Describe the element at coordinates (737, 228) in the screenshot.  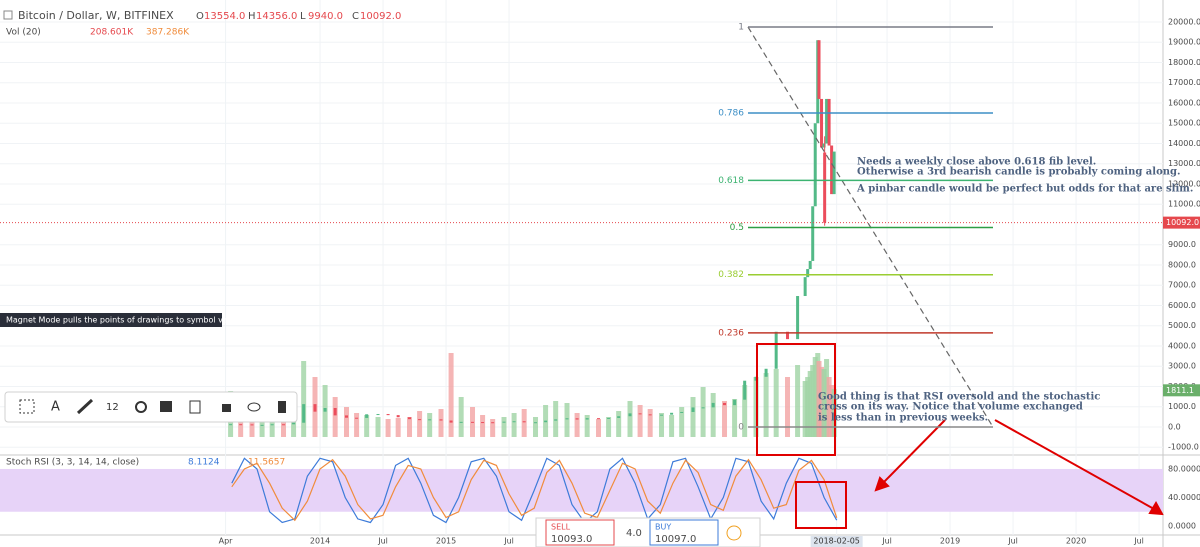
I see `fib-label: 0.5` at that location.